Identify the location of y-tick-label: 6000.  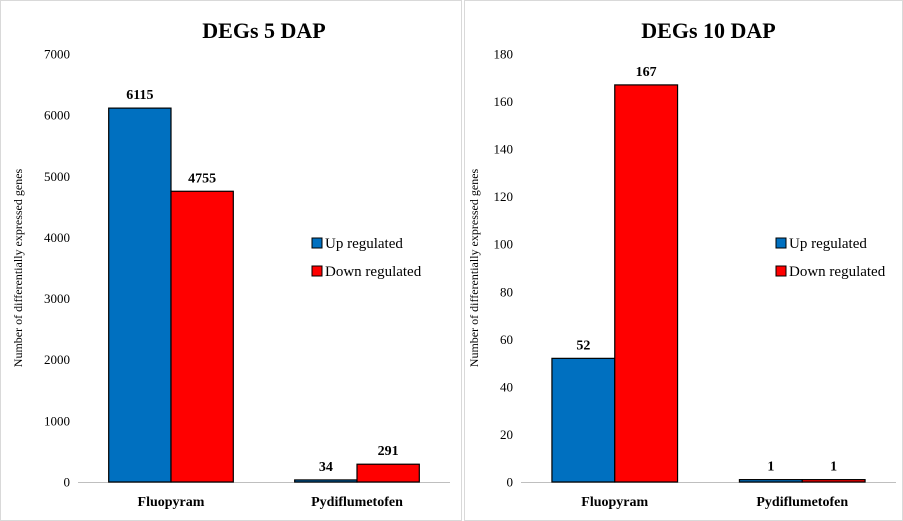
(57, 115).